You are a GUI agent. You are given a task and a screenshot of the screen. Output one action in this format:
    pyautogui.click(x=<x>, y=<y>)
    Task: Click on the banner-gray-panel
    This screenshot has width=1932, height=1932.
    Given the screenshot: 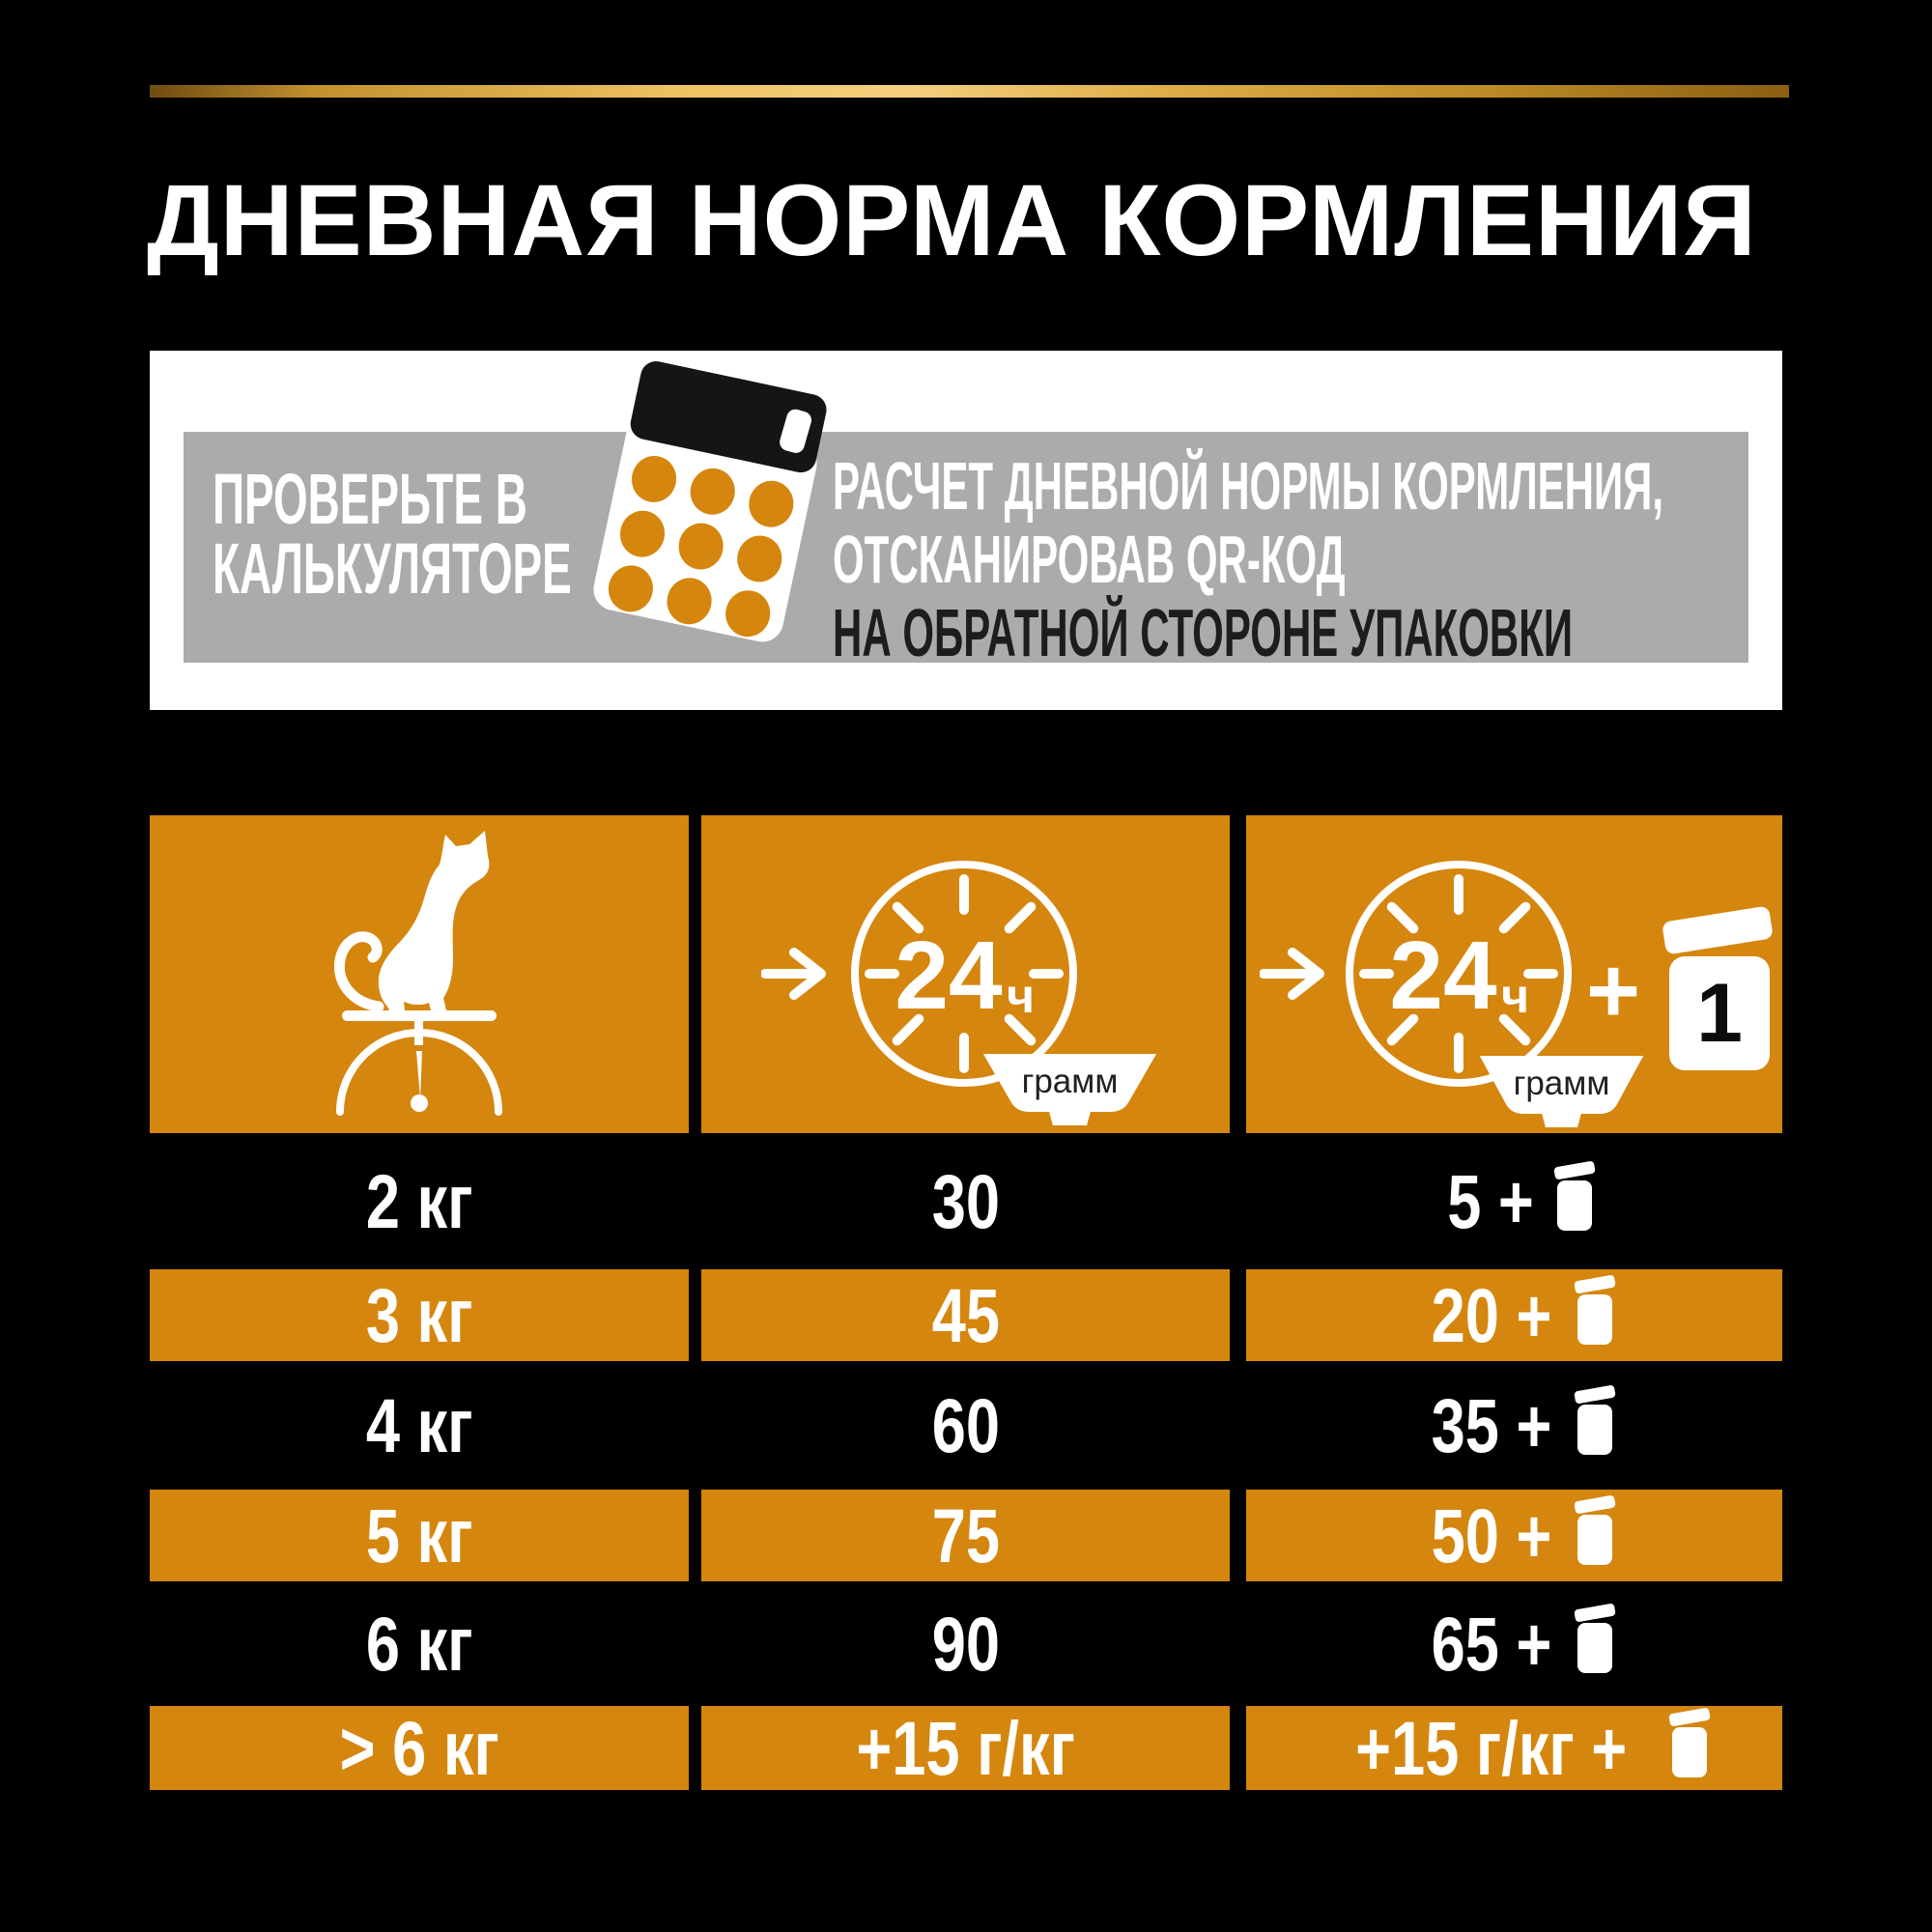 What is the action you would take?
    pyautogui.click(x=966, y=547)
    